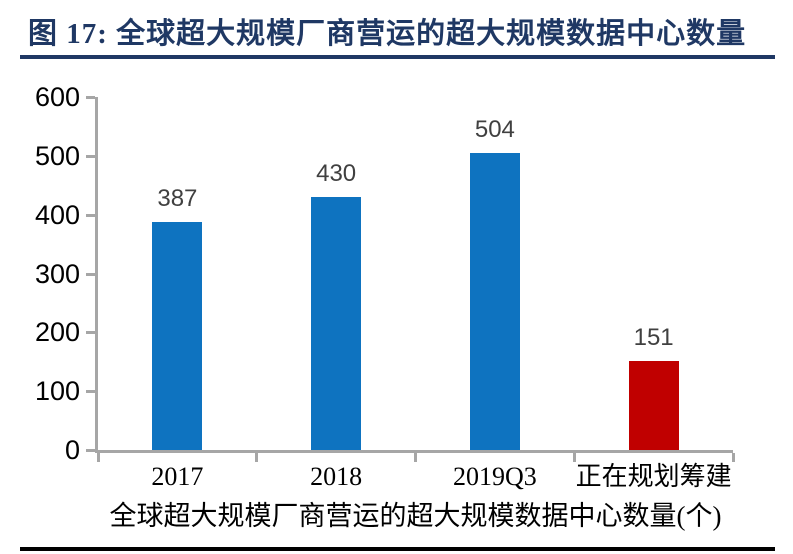 The height and width of the screenshot is (554, 793). I want to click on y-axis-tick-label: 200, so click(57, 332).